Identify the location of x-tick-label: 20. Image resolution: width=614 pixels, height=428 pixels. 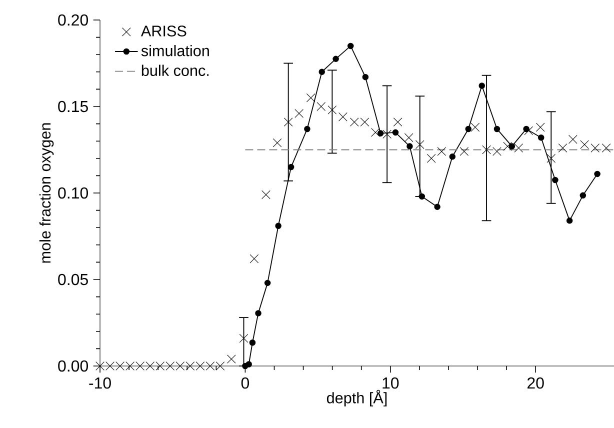
(535, 383).